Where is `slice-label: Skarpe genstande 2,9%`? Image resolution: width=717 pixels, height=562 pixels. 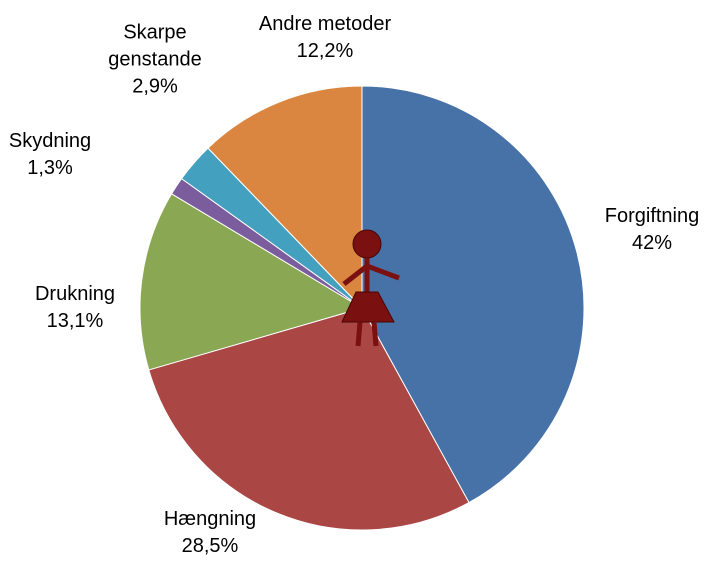 slice-label: Skarpe genstande 2,9% is located at coordinates (155, 60).